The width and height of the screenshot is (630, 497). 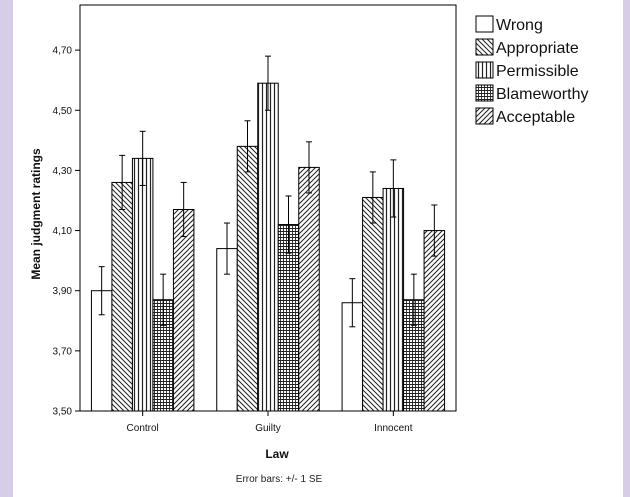 What do you see at coordinates (519, 25) in the screenshot?
I see `legend-label-wrong: Wrong` at bounding box center [519, 25].